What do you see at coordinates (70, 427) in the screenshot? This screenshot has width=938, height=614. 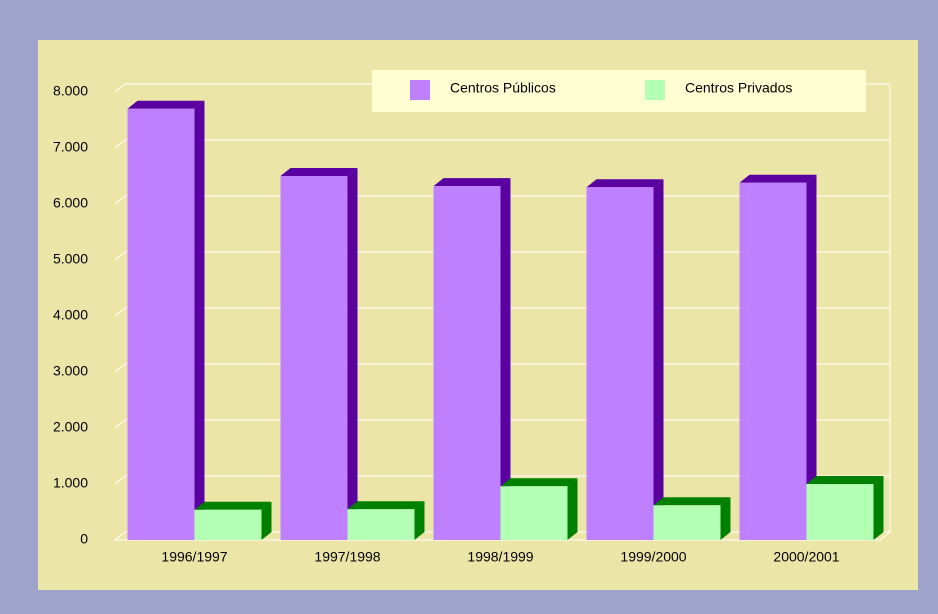 I see `y-tick-label: 2.000` at bounding box center [70, 427].